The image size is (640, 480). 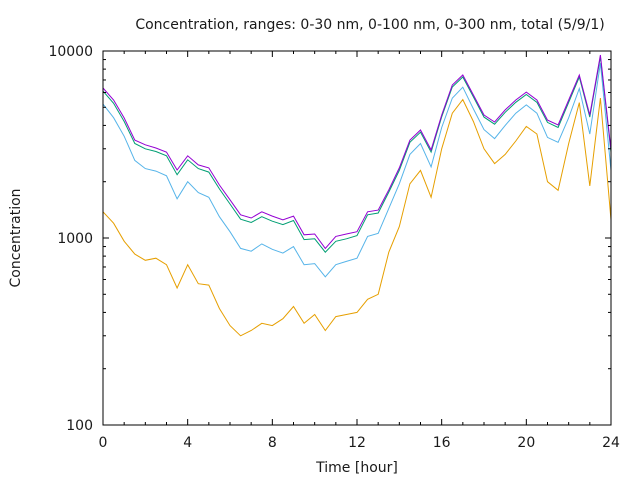 What do you see at coordinates (272, 443) in the screenshot?
I see `x-tick-label: 8` at bounding box center [272, 443].